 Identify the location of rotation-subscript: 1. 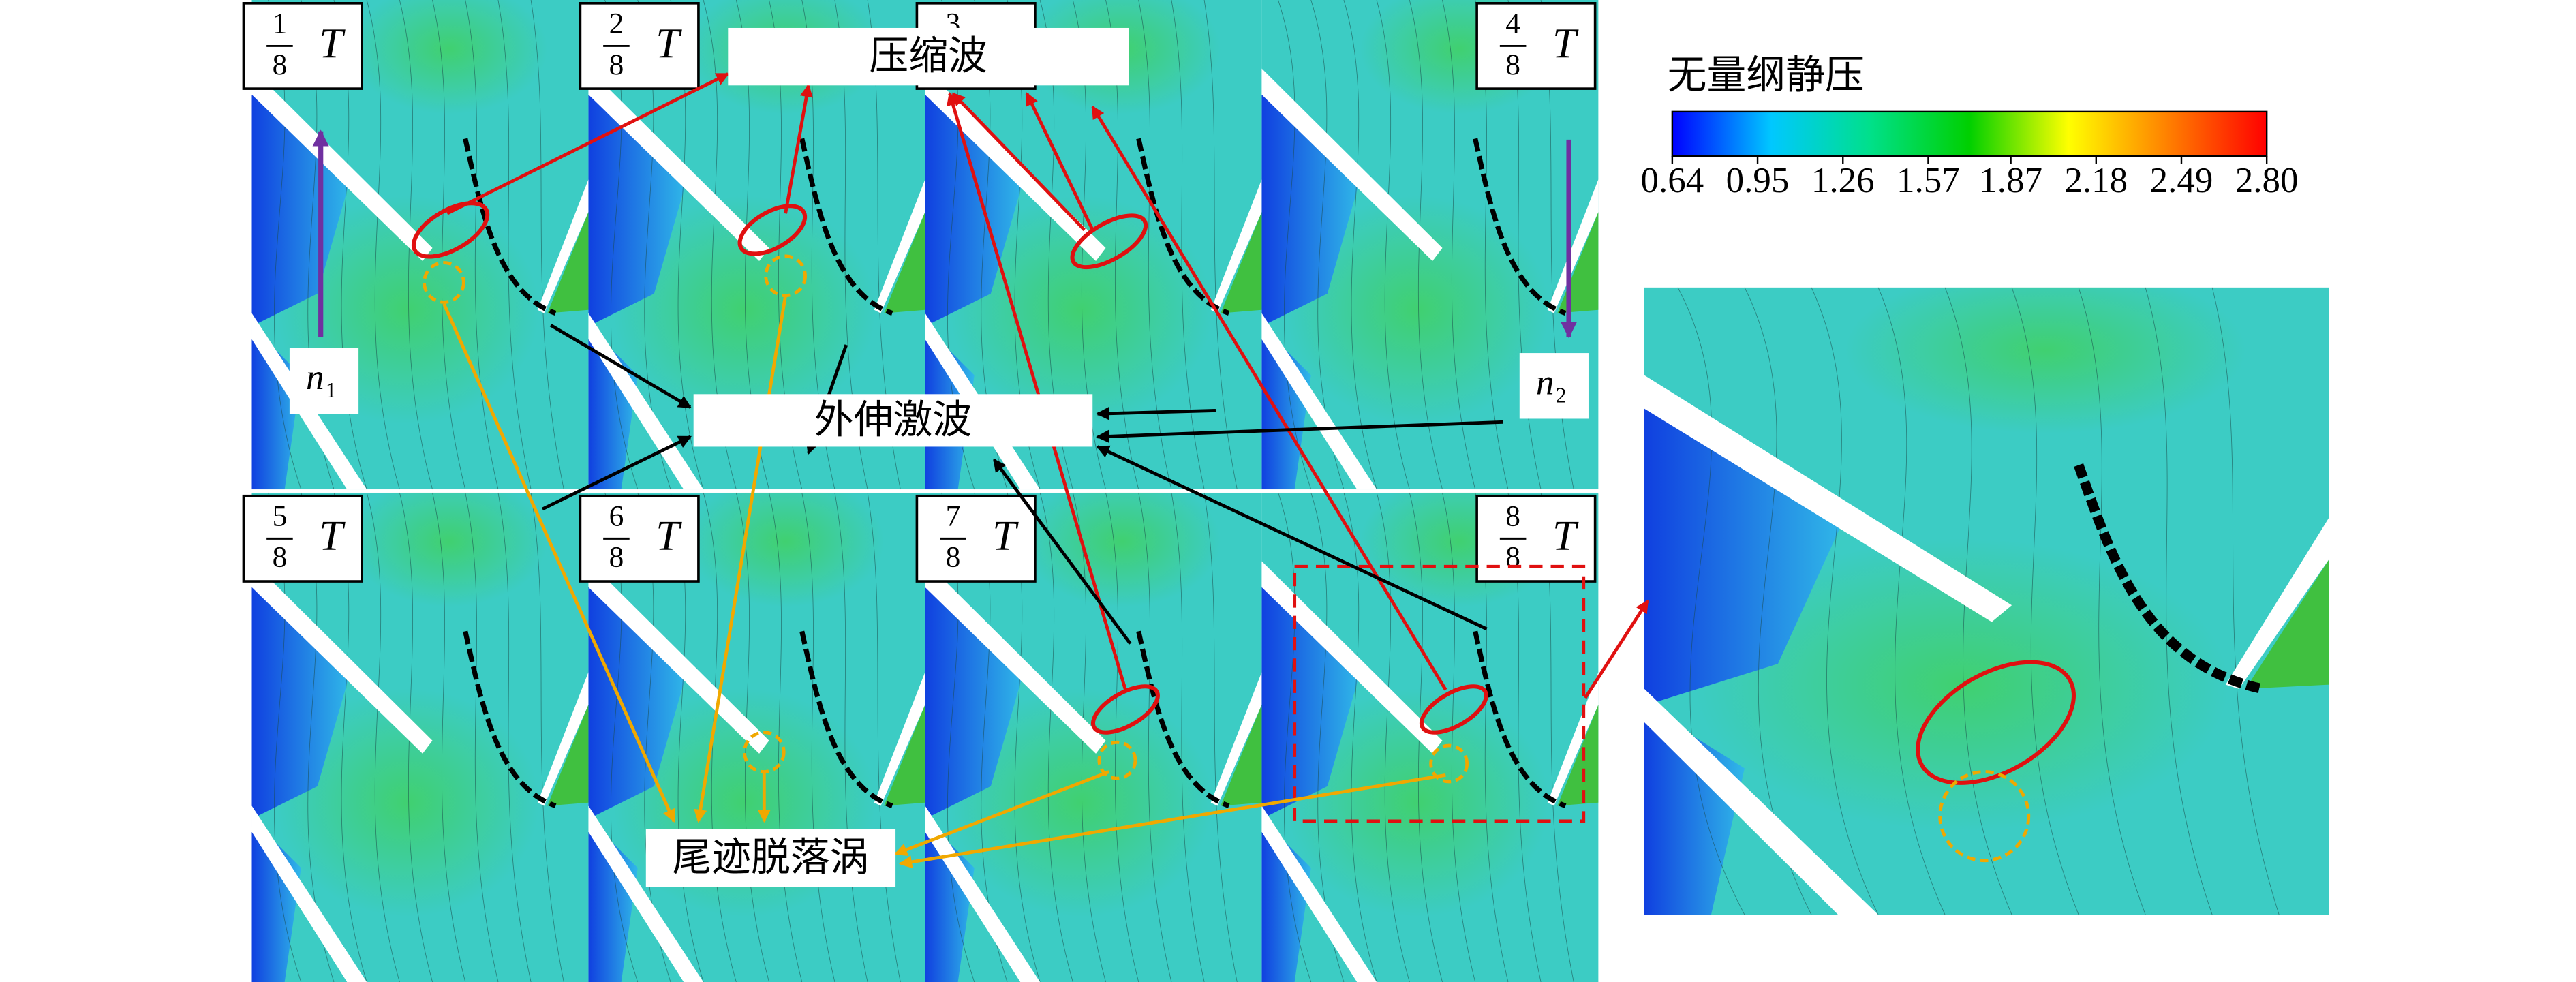
(331, 390).